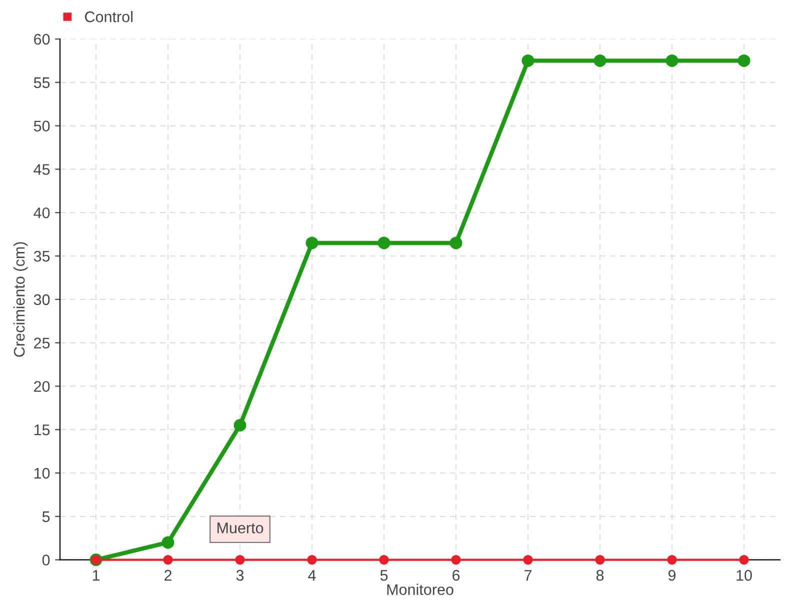 The width and height of the screenshot is (800, 600). What do you see at coordinates (46, 516) in the screenshot?
I see `y-tick-label: 5` at bounding box center [46, 516].